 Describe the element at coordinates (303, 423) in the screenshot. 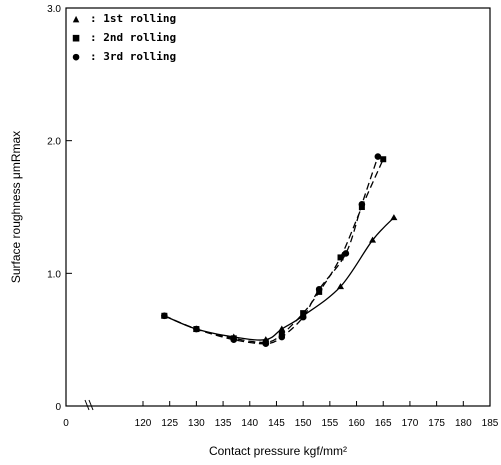

I see `x-tick-label: 150` at that location.